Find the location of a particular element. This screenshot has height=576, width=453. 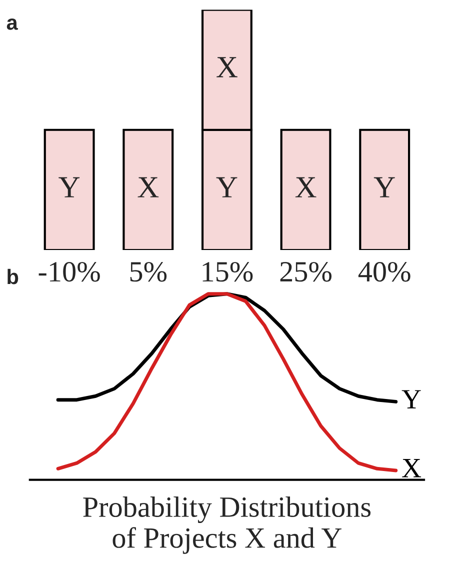

x-tick-label: 5% is located at coordinates (148, 272).